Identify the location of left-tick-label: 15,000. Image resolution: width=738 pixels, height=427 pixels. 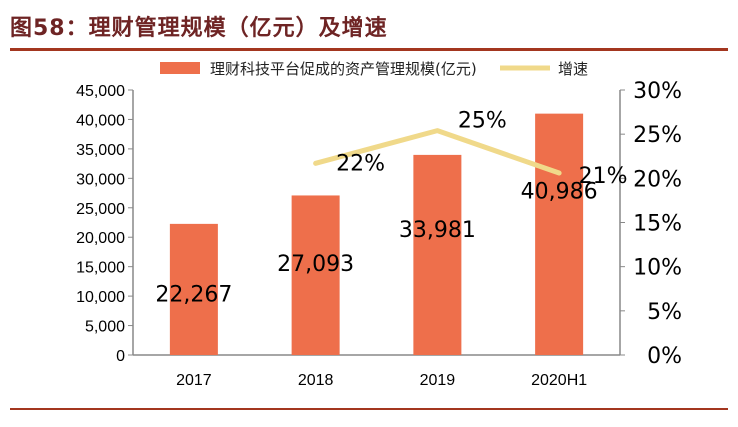
(100, 268).